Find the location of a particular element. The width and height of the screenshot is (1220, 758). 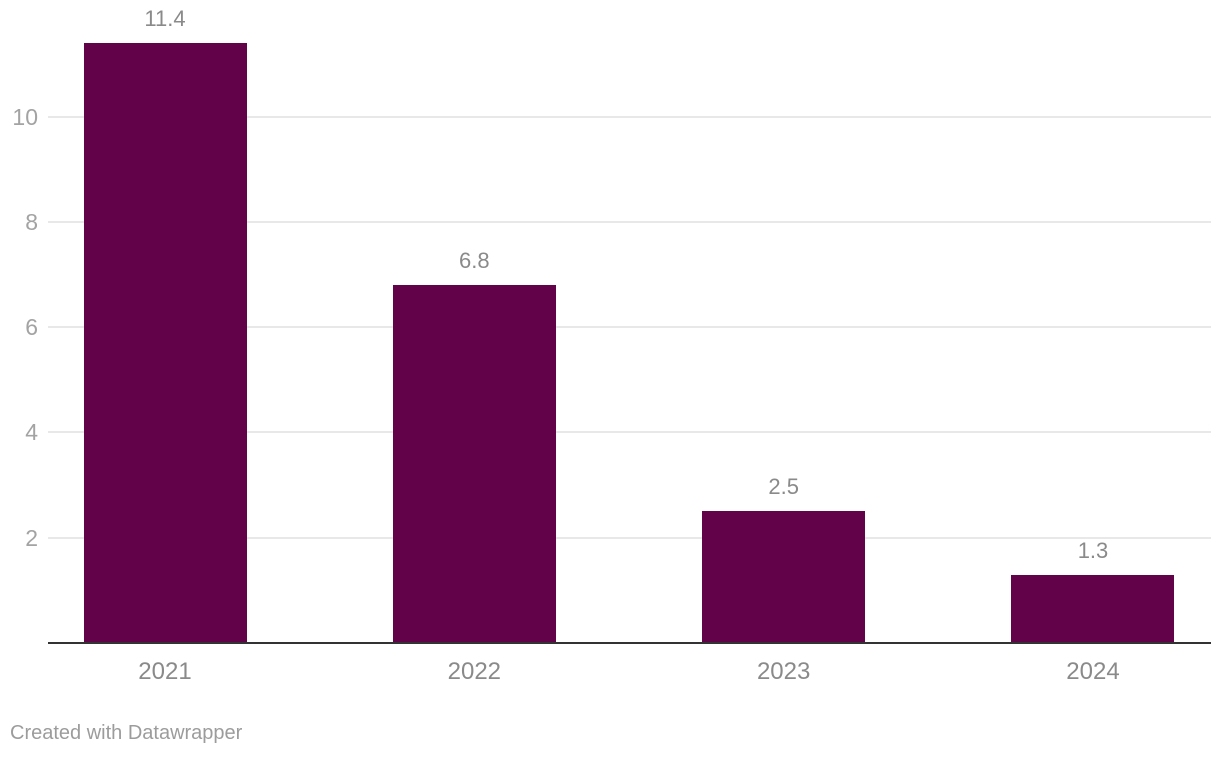

y-tick-label-10: 10 is located at coordinates (25, 116).